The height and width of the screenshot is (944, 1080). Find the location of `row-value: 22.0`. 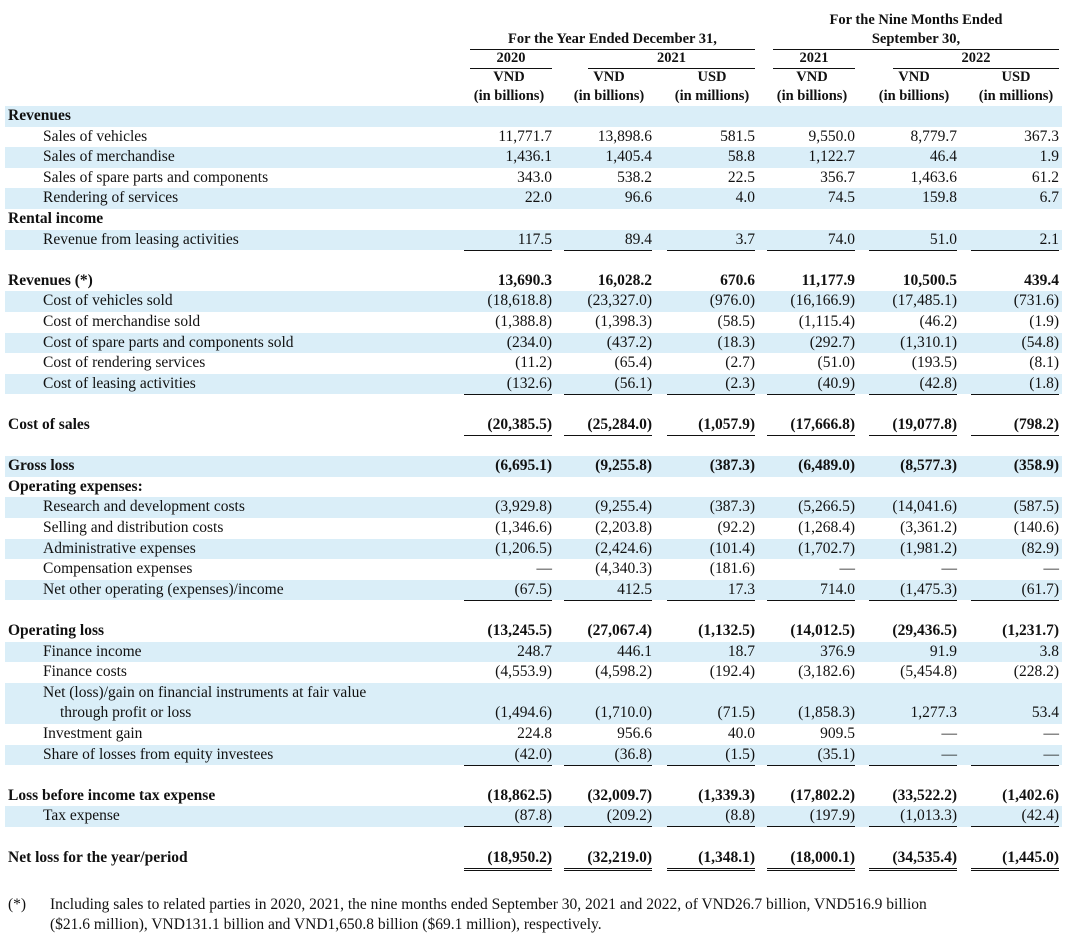

row-value: 22.0 is located at coordinates (538, 198).